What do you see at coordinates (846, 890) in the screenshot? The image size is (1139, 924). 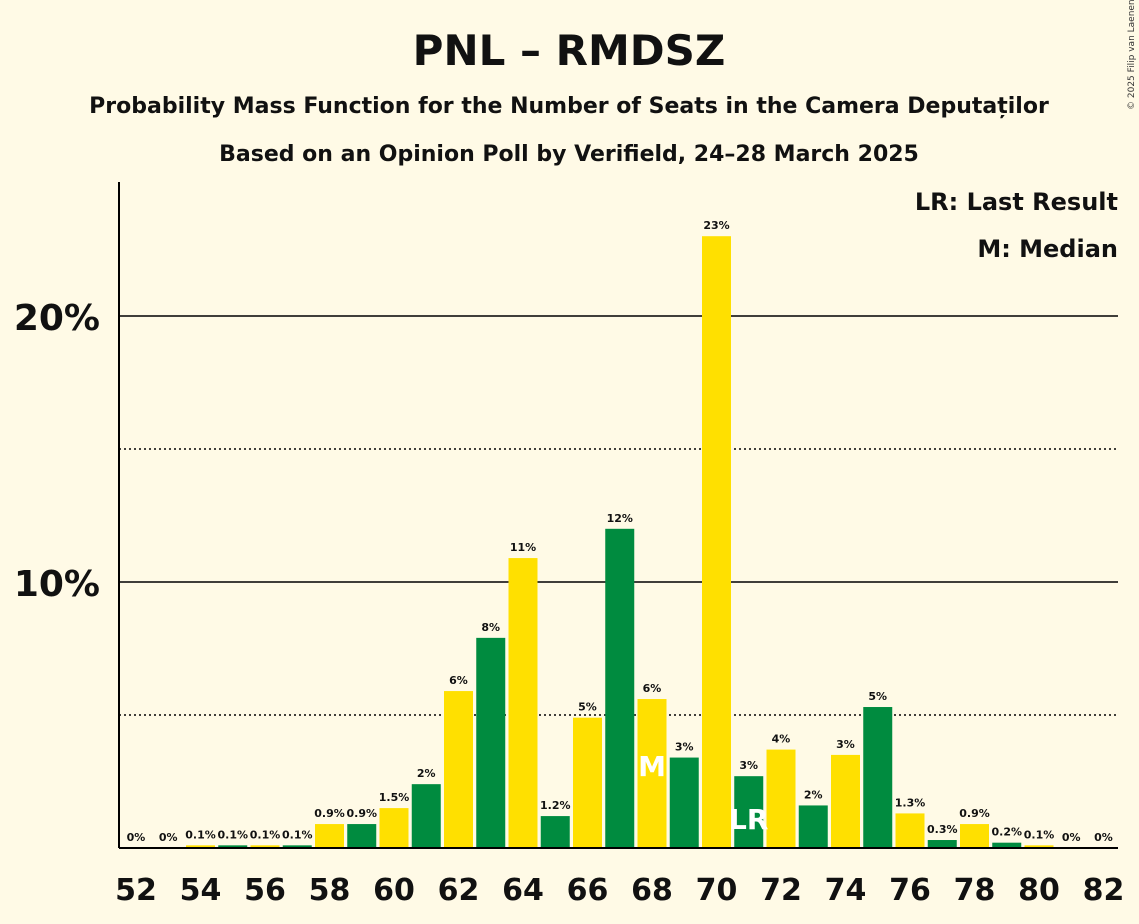 I see `x-tick-label: 74` at bounding box center [846, 890].